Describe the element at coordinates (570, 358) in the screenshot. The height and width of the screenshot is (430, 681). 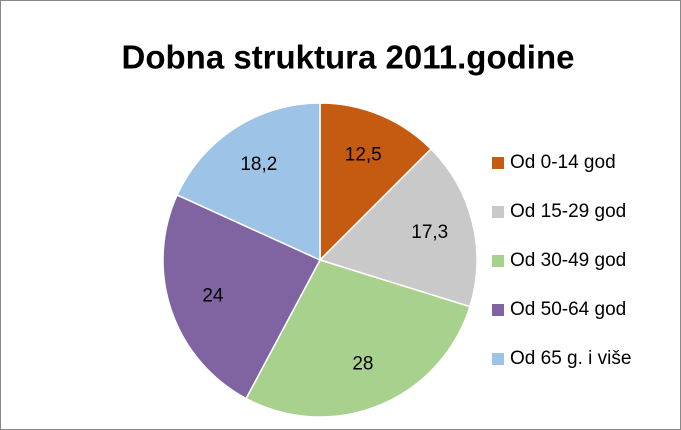
I see `legend-label: Od 65 g. i više` at that location.